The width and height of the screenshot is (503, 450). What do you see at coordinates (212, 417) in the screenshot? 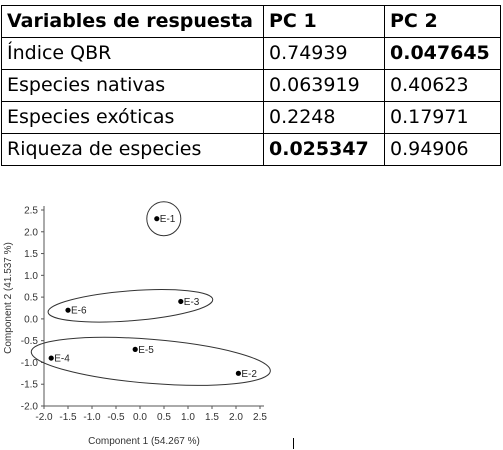
I see `x-tick-label: 1.5` at bounding box center [212, 417].